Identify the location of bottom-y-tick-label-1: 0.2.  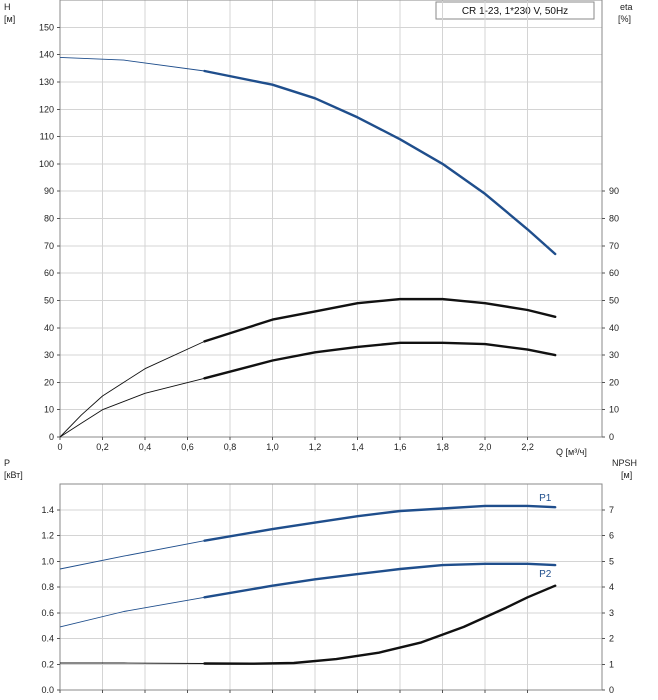
(47, 664).